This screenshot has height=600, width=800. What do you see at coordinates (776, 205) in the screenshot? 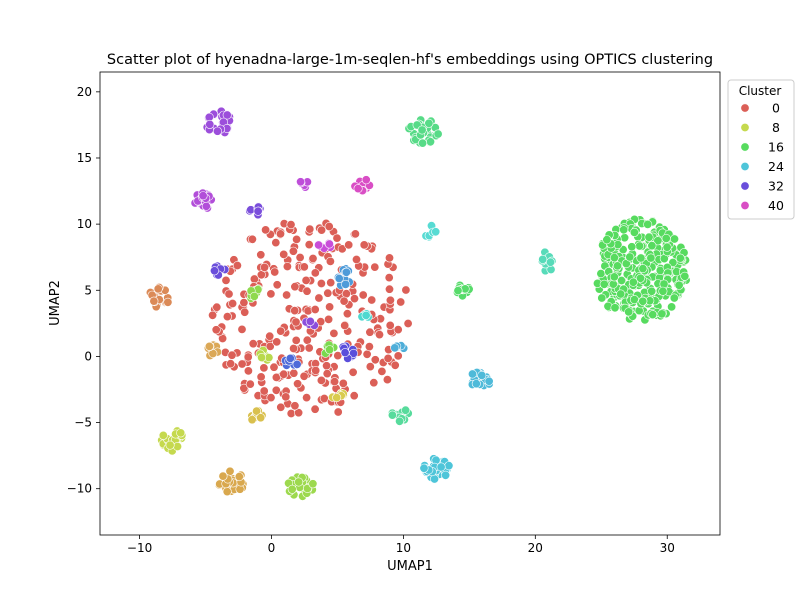
I see `legend-label: 40` at bounding box center [776, 205].